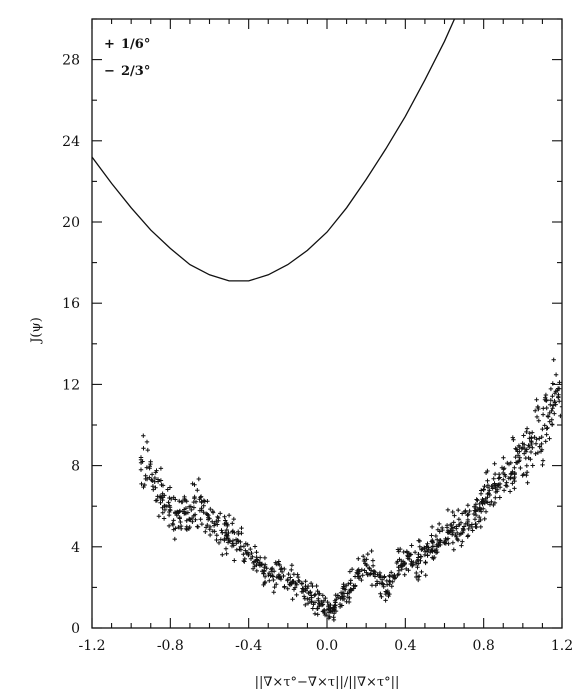 This screenshot has height=693, width=572. Describe the element at coordinates (75, 548) in the screenshot. I see `y-tick-label: 4` at that location.